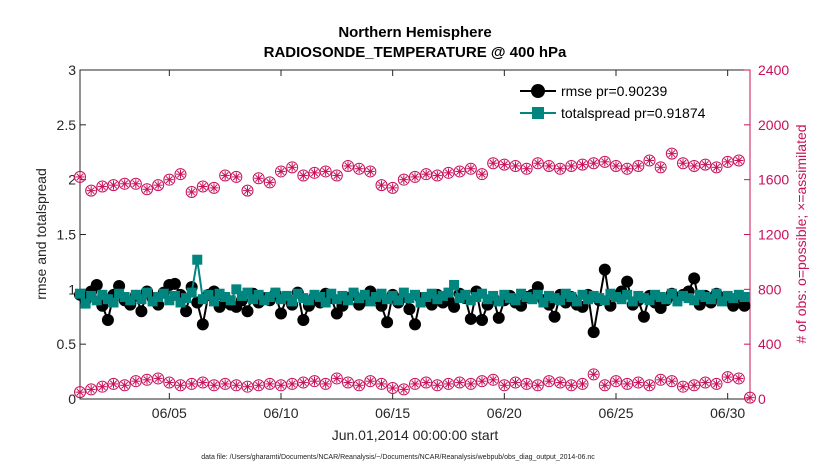  Describe the element at coordinates (67, 234) in the screenshot. I see `y-tick-labels: 0 0.5 1 1.5 2 2.5 3` at that location.